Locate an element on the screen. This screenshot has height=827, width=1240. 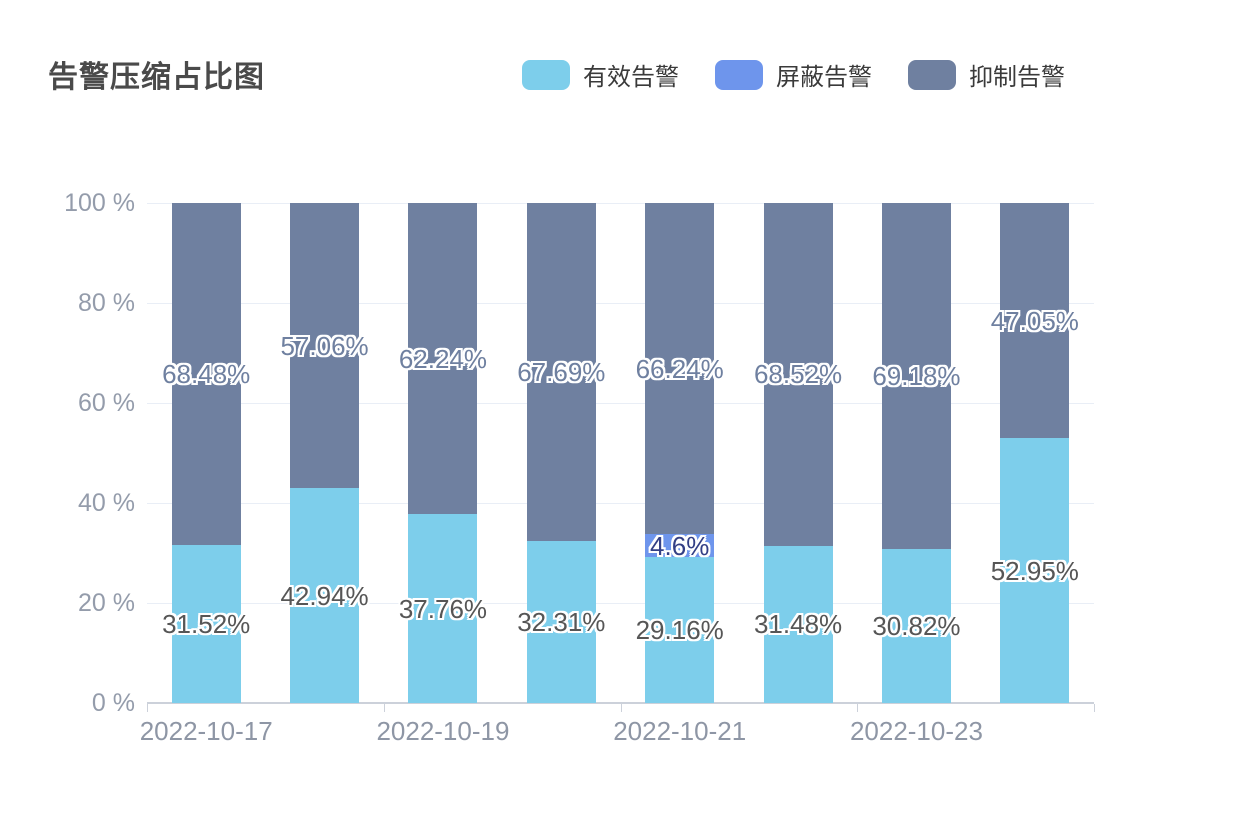
bar-segment-抑制告警-2022-10-22 is located at coordinates (798, 374).